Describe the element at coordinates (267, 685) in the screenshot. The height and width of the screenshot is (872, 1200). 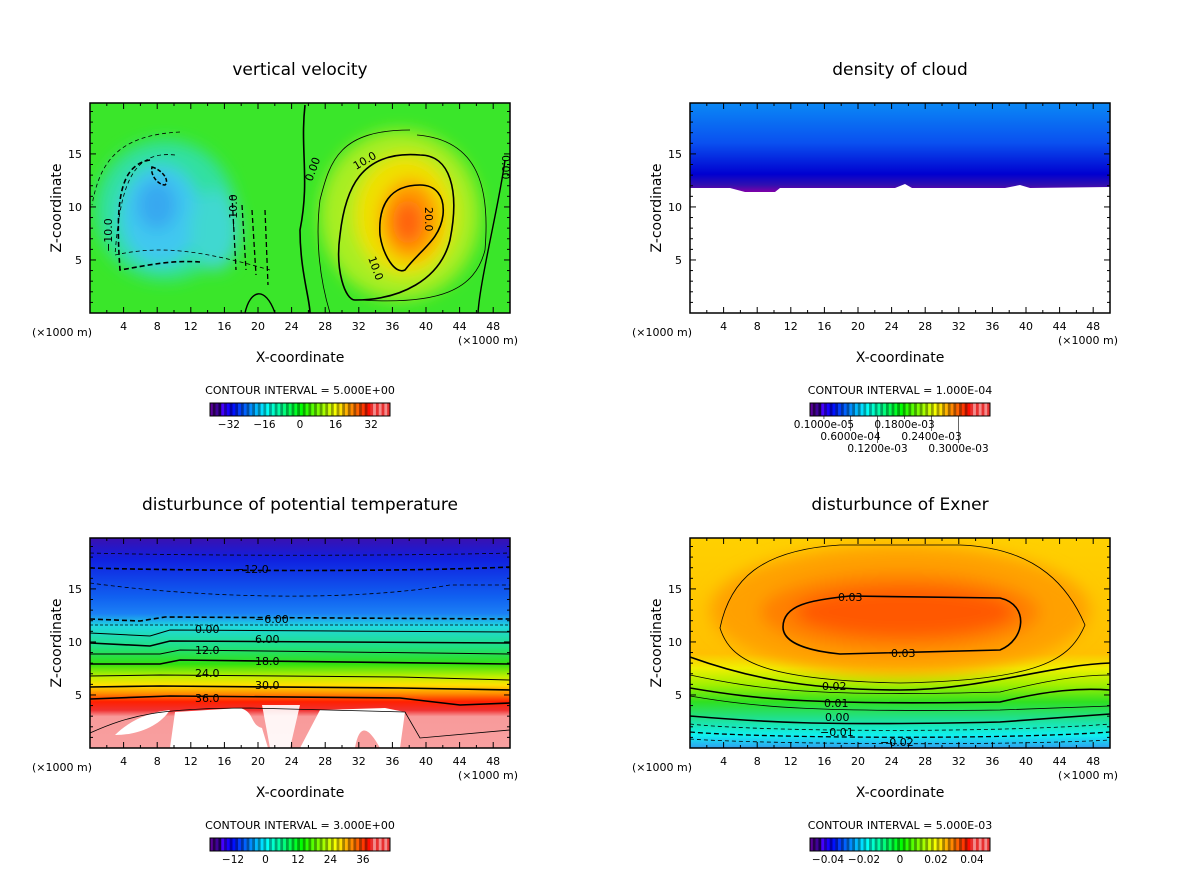
I see `contour-label: 30.0` at that location.